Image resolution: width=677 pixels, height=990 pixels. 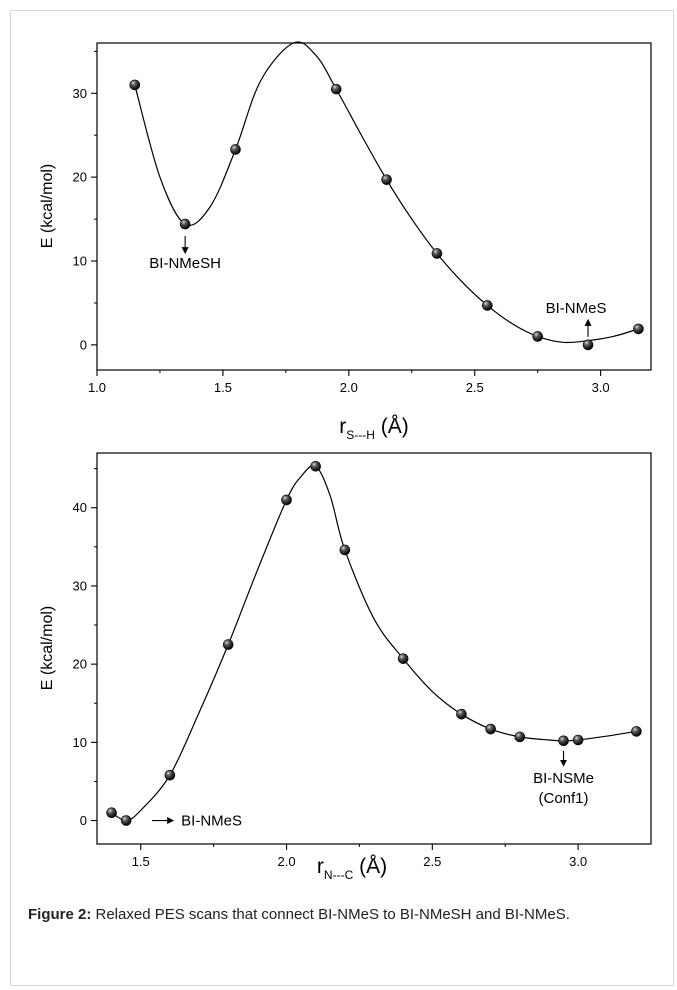 What do you see at coordinates (349, 387) in the screenshot?
I see `x-tick-label-top: 2.0` at bounding box center [349, 387].